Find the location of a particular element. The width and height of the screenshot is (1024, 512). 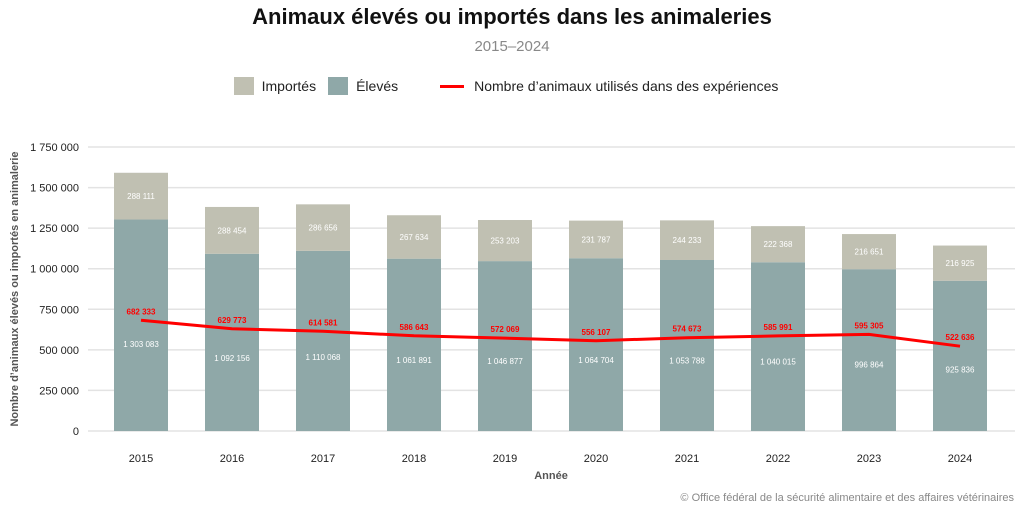

data-label-experiences: 586 643 is located at coordinates (414, 327).